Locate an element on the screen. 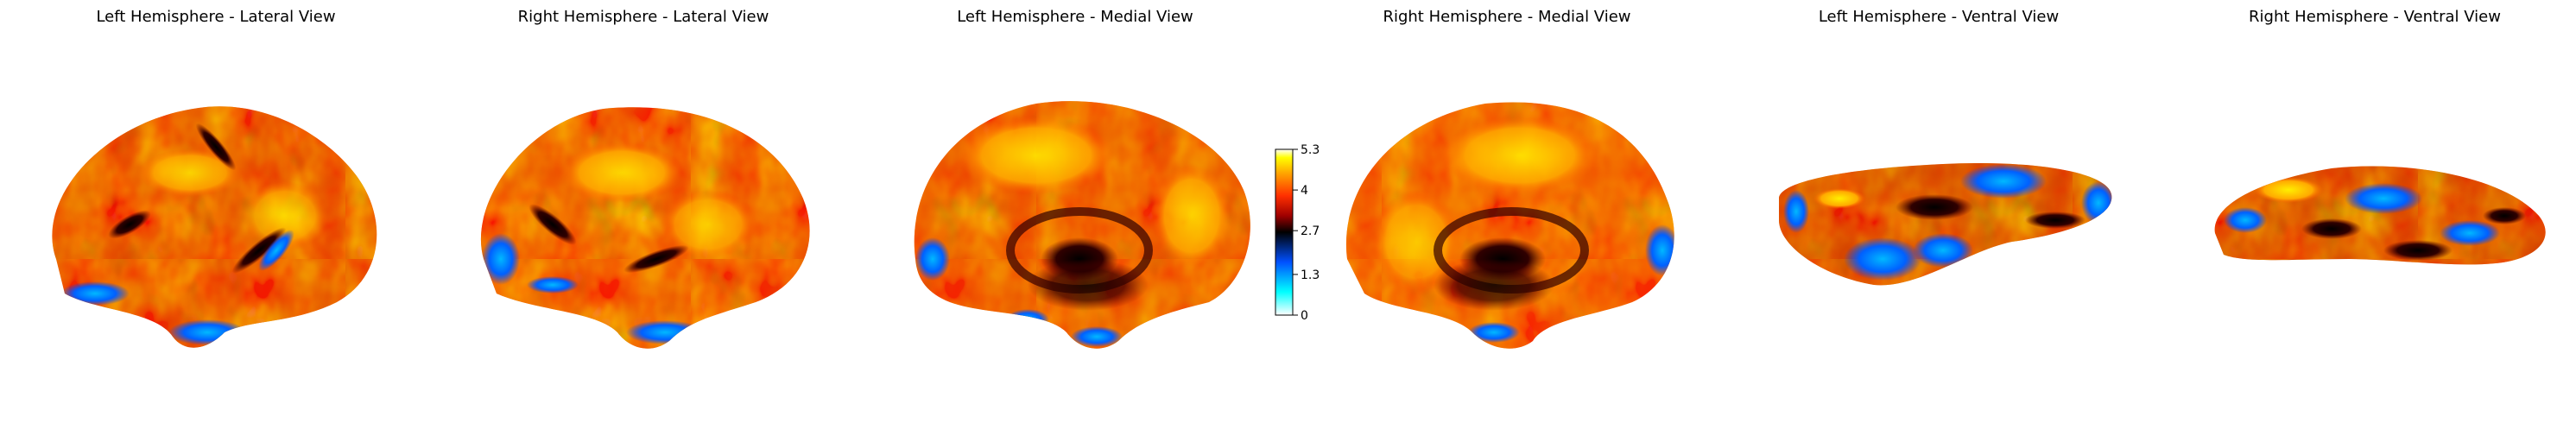  colorbar-tick-label: 2.7 is located at coordinates (1310, 231).